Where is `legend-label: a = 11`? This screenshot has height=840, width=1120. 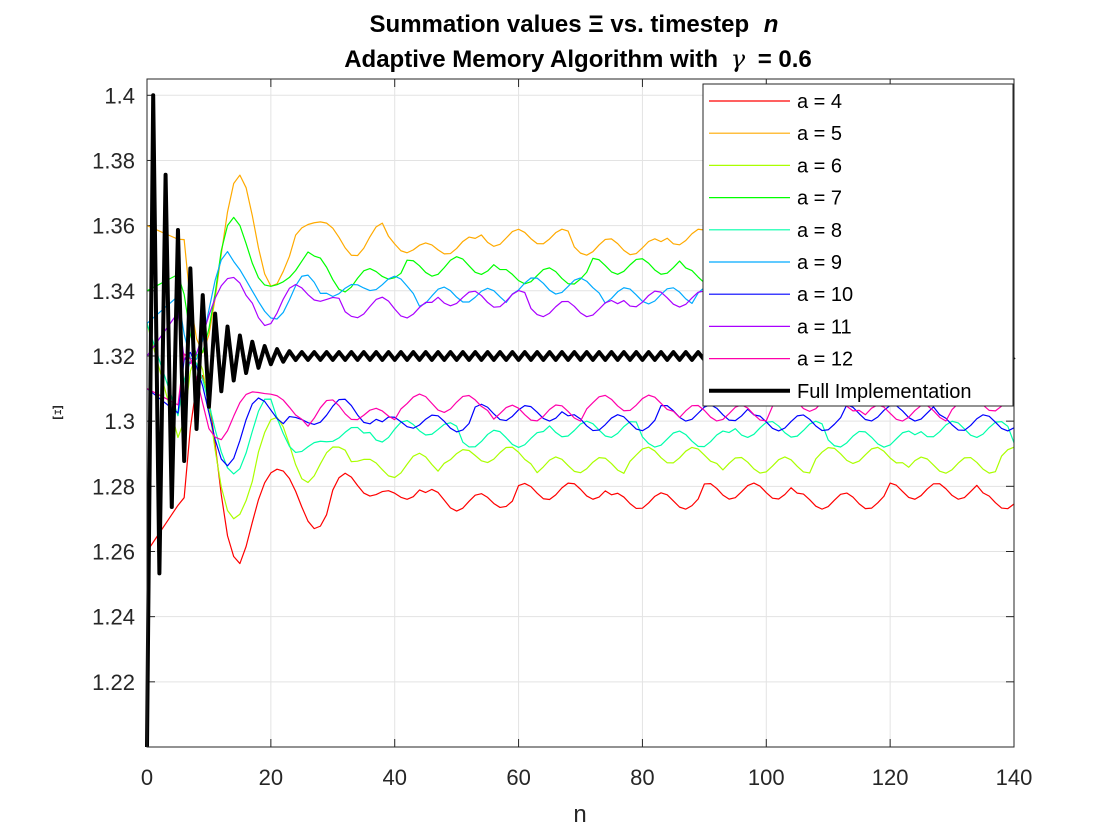
legend-label: a = 11 is located at coordinates (824, 327).